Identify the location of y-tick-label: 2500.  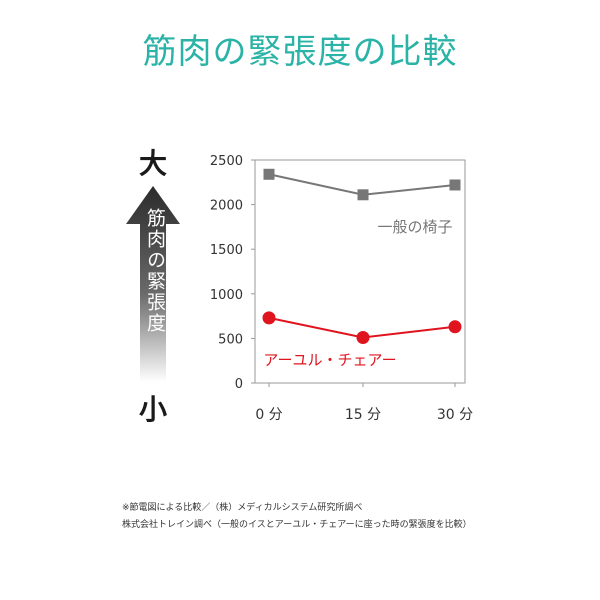
(226, 161).